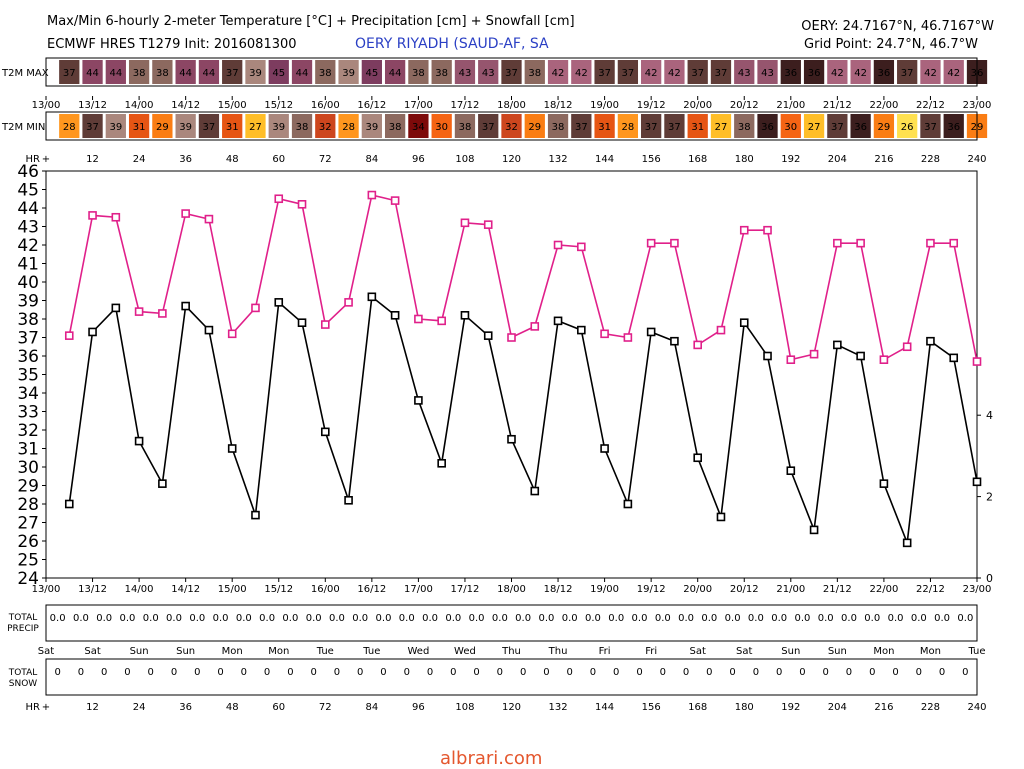  What do you see at coordinates (371, 589) in the screenshot?
I see `x-tick-label: 16/12` at bounding box center [371, 589].